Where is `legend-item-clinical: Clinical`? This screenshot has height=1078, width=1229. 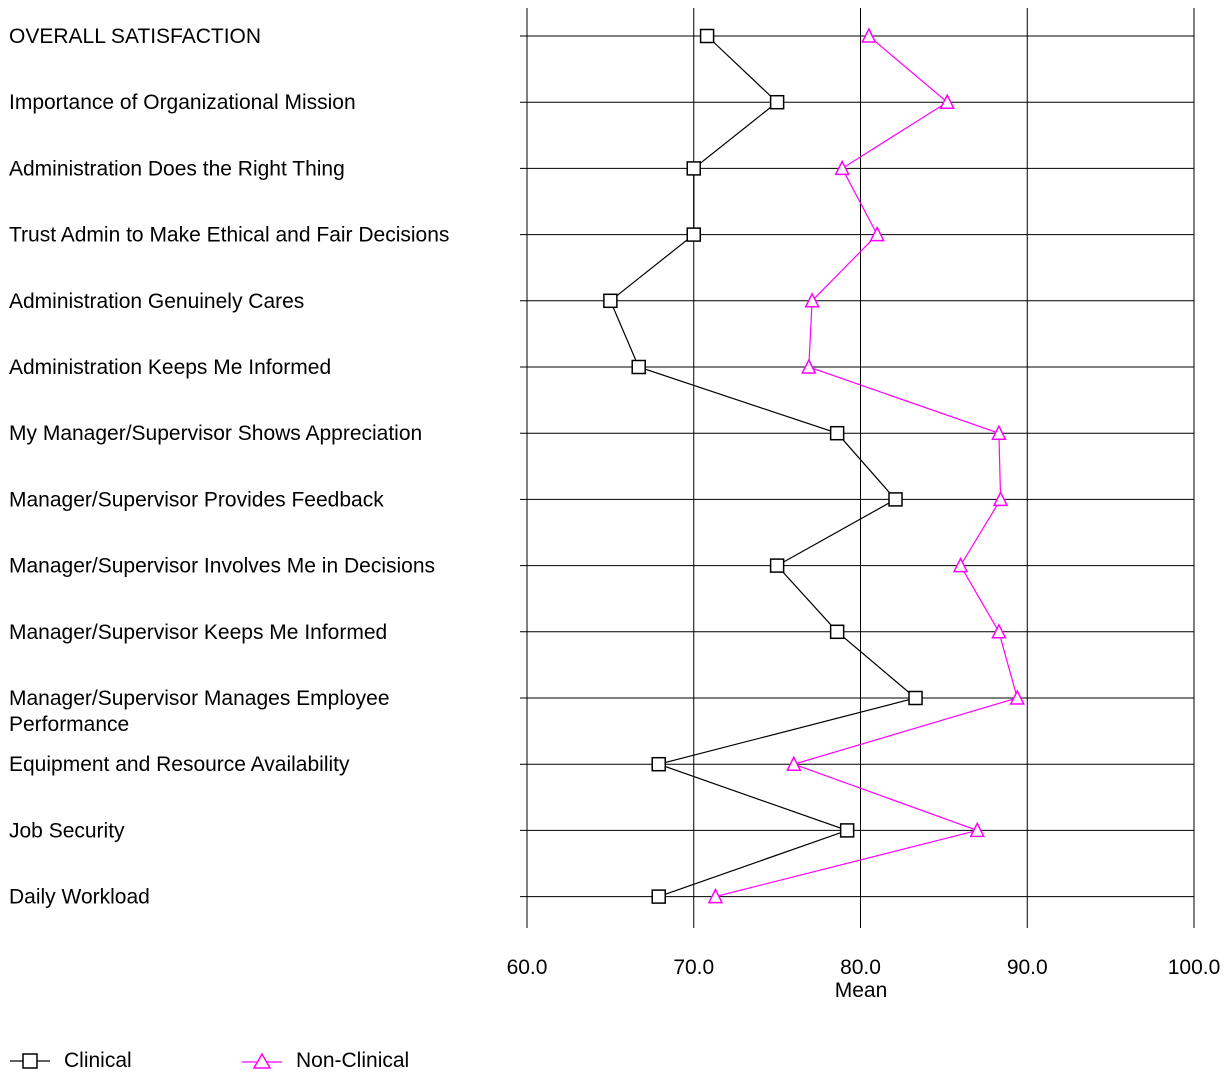
legend-item-clinical: Clinical is located at coordinates (70, 1061).